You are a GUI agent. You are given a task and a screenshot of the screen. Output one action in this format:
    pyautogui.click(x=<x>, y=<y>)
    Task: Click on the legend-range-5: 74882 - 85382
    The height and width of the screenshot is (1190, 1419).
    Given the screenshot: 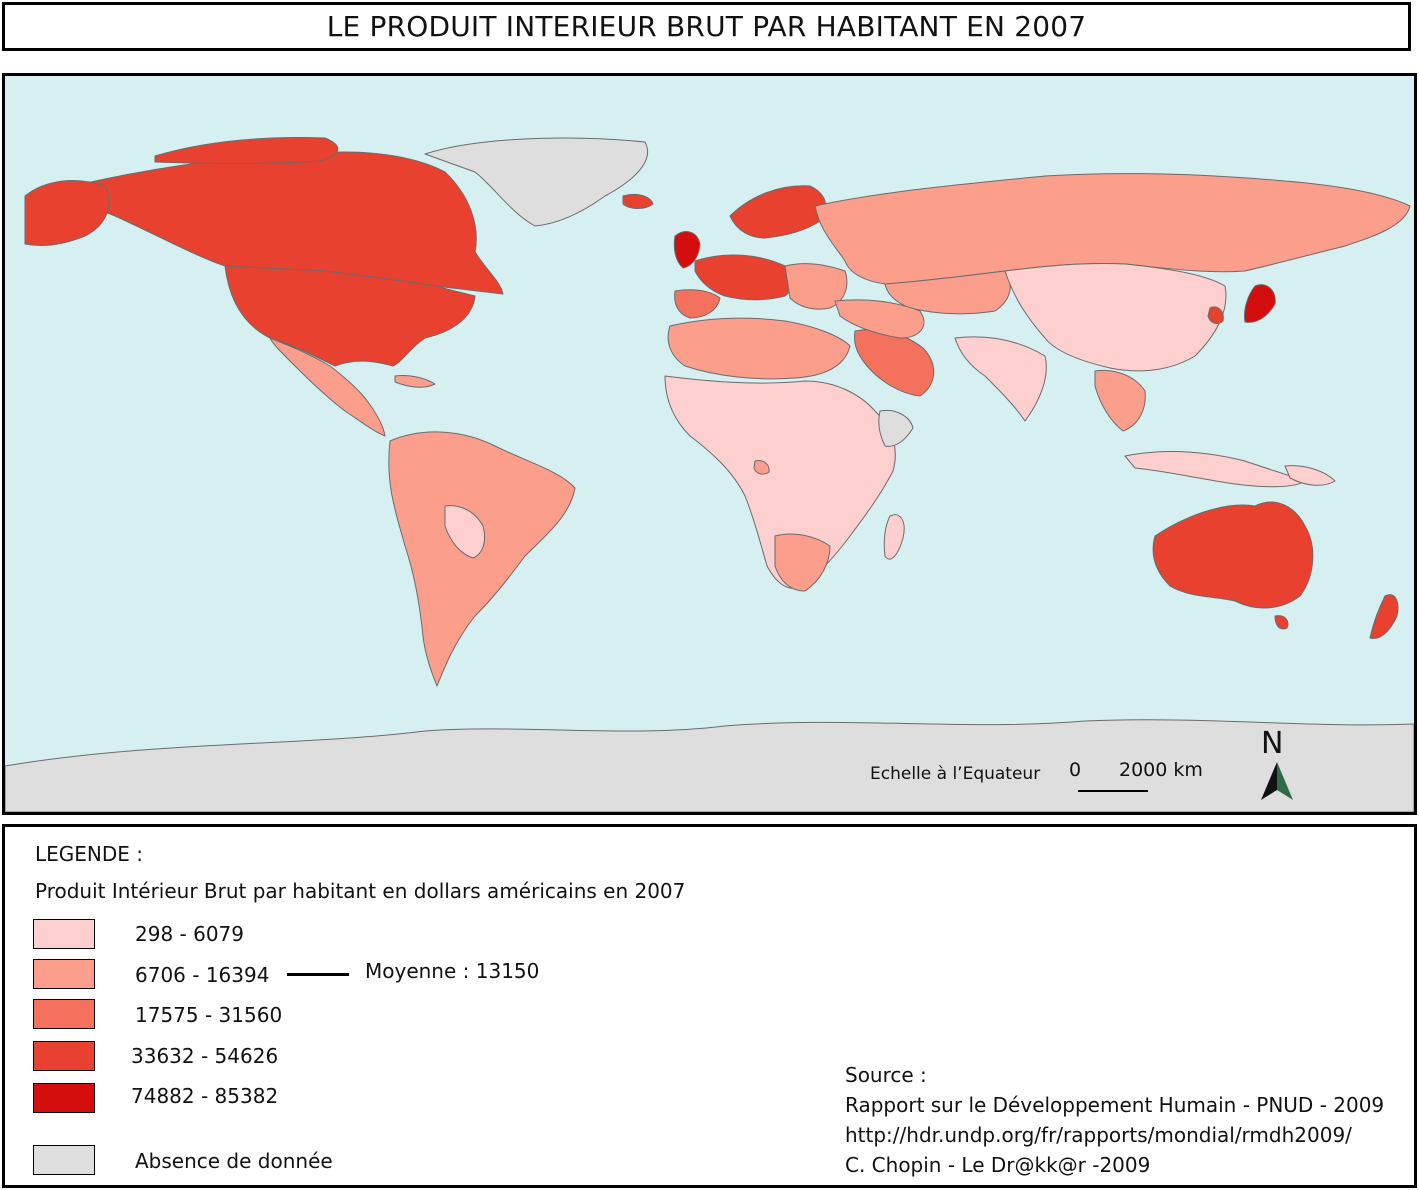 What is the action you would take?
    pyautogui.click(x=205, y=1096)
    